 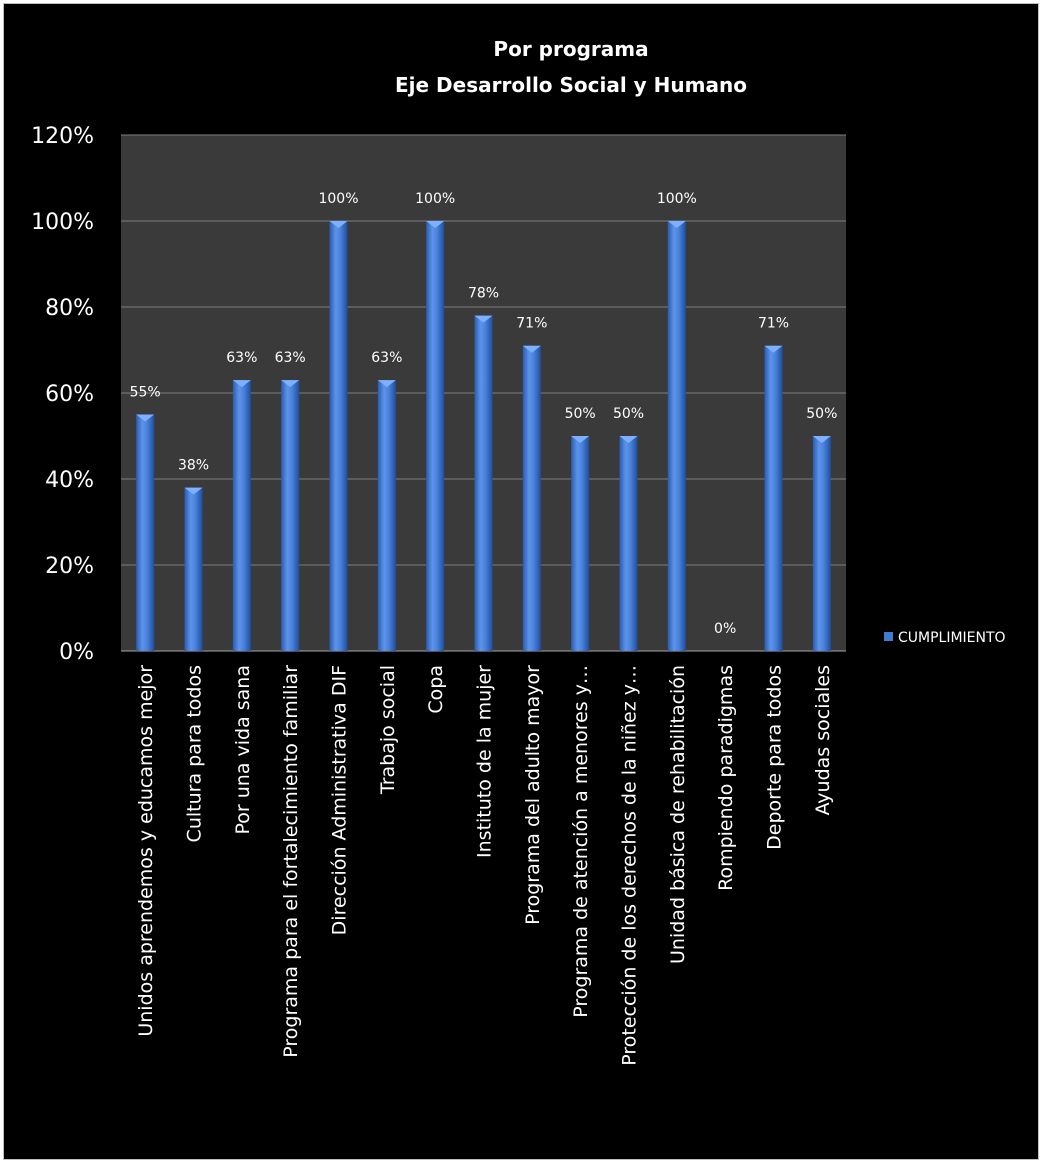 What do you see at coordinates (571, 85) in the screenshot?
I see `chart-subtitle: Eje Desarrollo Social y Humano` at bounding box center [571, 85].